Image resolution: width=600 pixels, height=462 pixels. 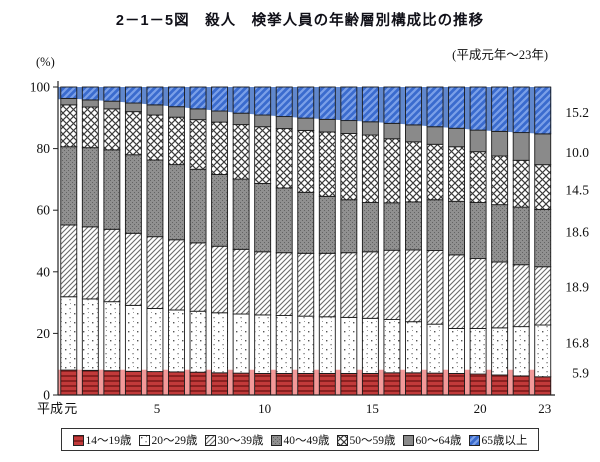 I want to click on x-tick-label: 10, so click(x=264, y=408).